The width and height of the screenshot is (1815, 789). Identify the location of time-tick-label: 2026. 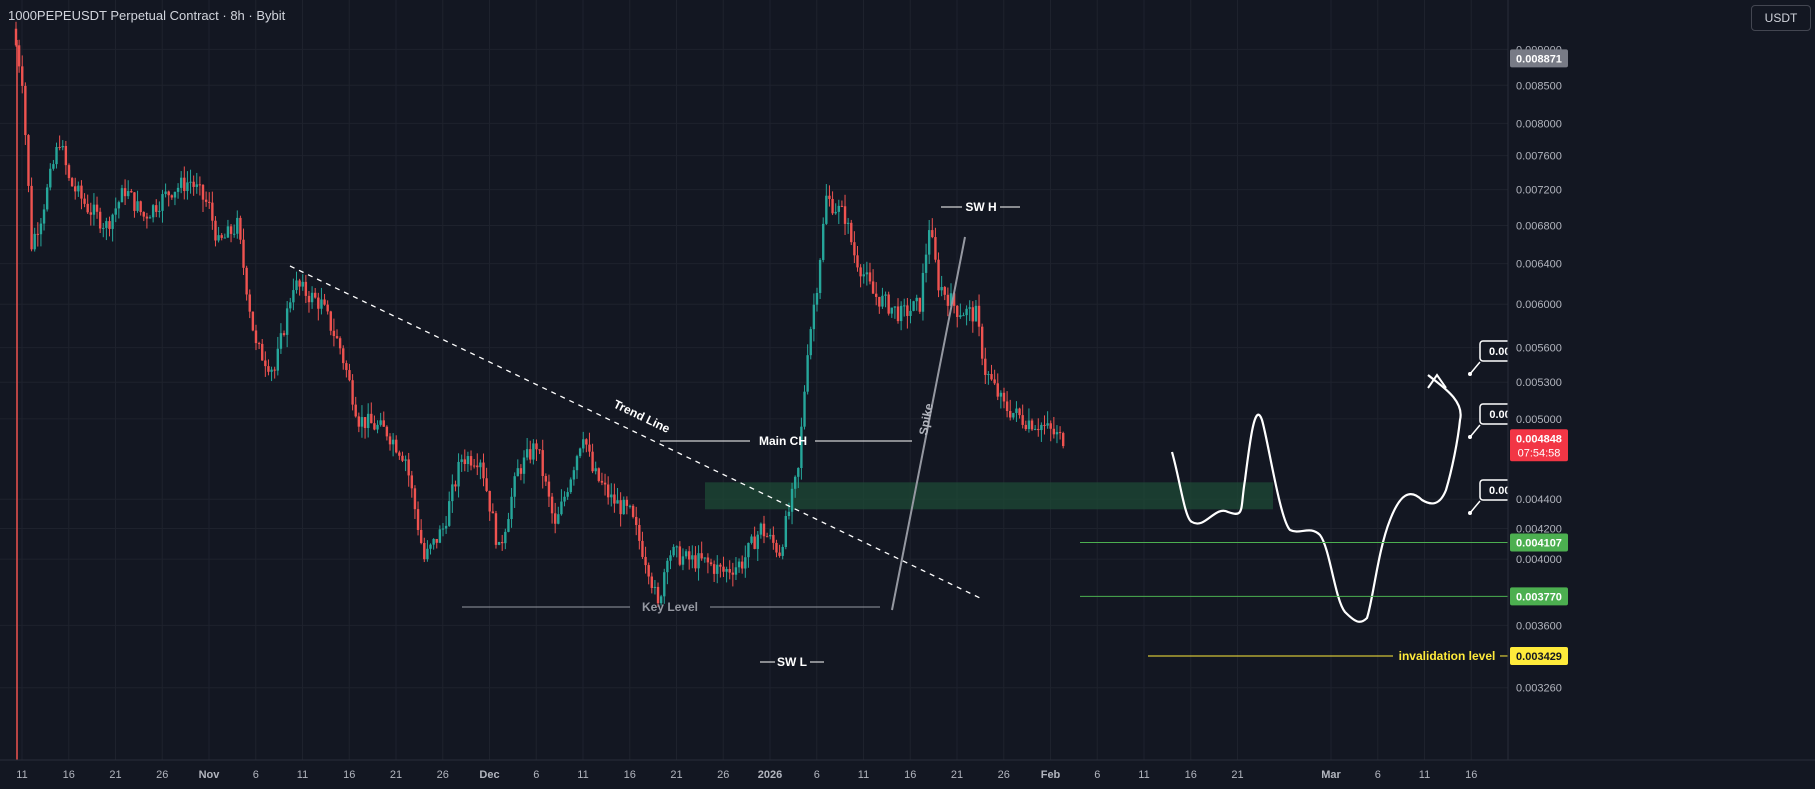
(770, 775).